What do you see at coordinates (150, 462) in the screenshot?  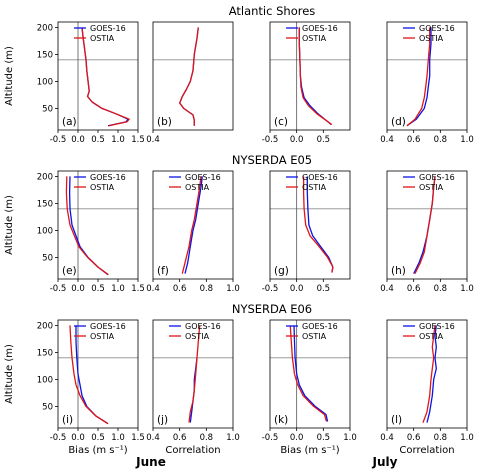 I see `month-label-june: June` at bounding box center [150, 462].